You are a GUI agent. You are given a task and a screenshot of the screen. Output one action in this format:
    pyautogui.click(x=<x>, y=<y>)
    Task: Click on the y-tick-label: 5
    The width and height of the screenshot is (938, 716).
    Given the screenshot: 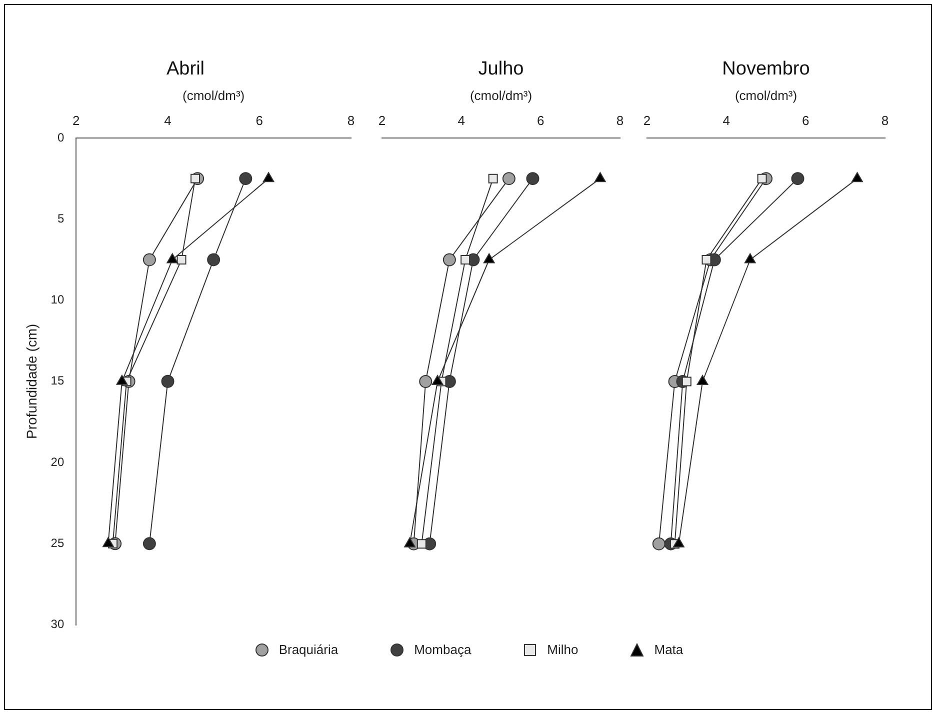 What is the action you would take?
    pyautogui.click(x=60, y=218)
    